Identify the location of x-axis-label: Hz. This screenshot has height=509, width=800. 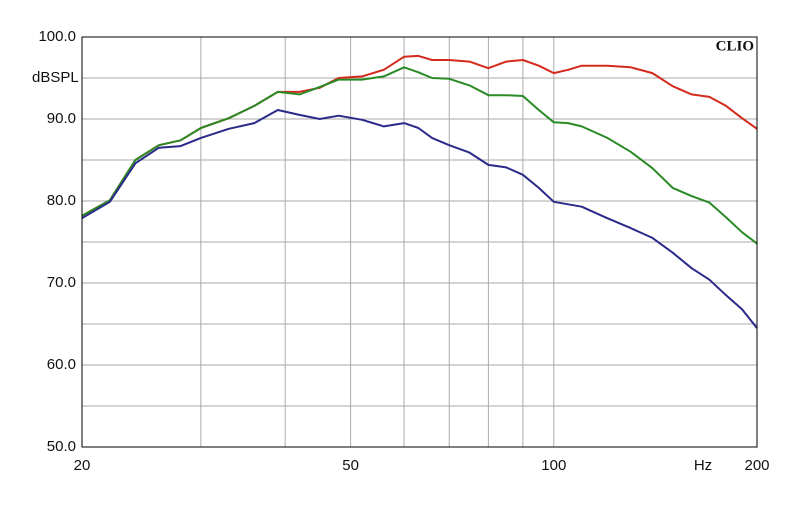
(703, 465).